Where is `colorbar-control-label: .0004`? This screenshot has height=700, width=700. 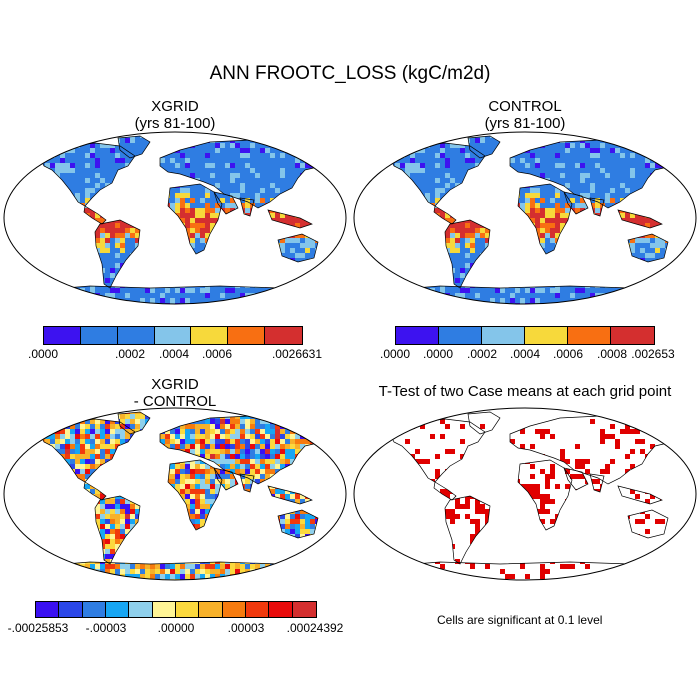
colorbar-control-label: .0004 is located at coordinates (525, 354).